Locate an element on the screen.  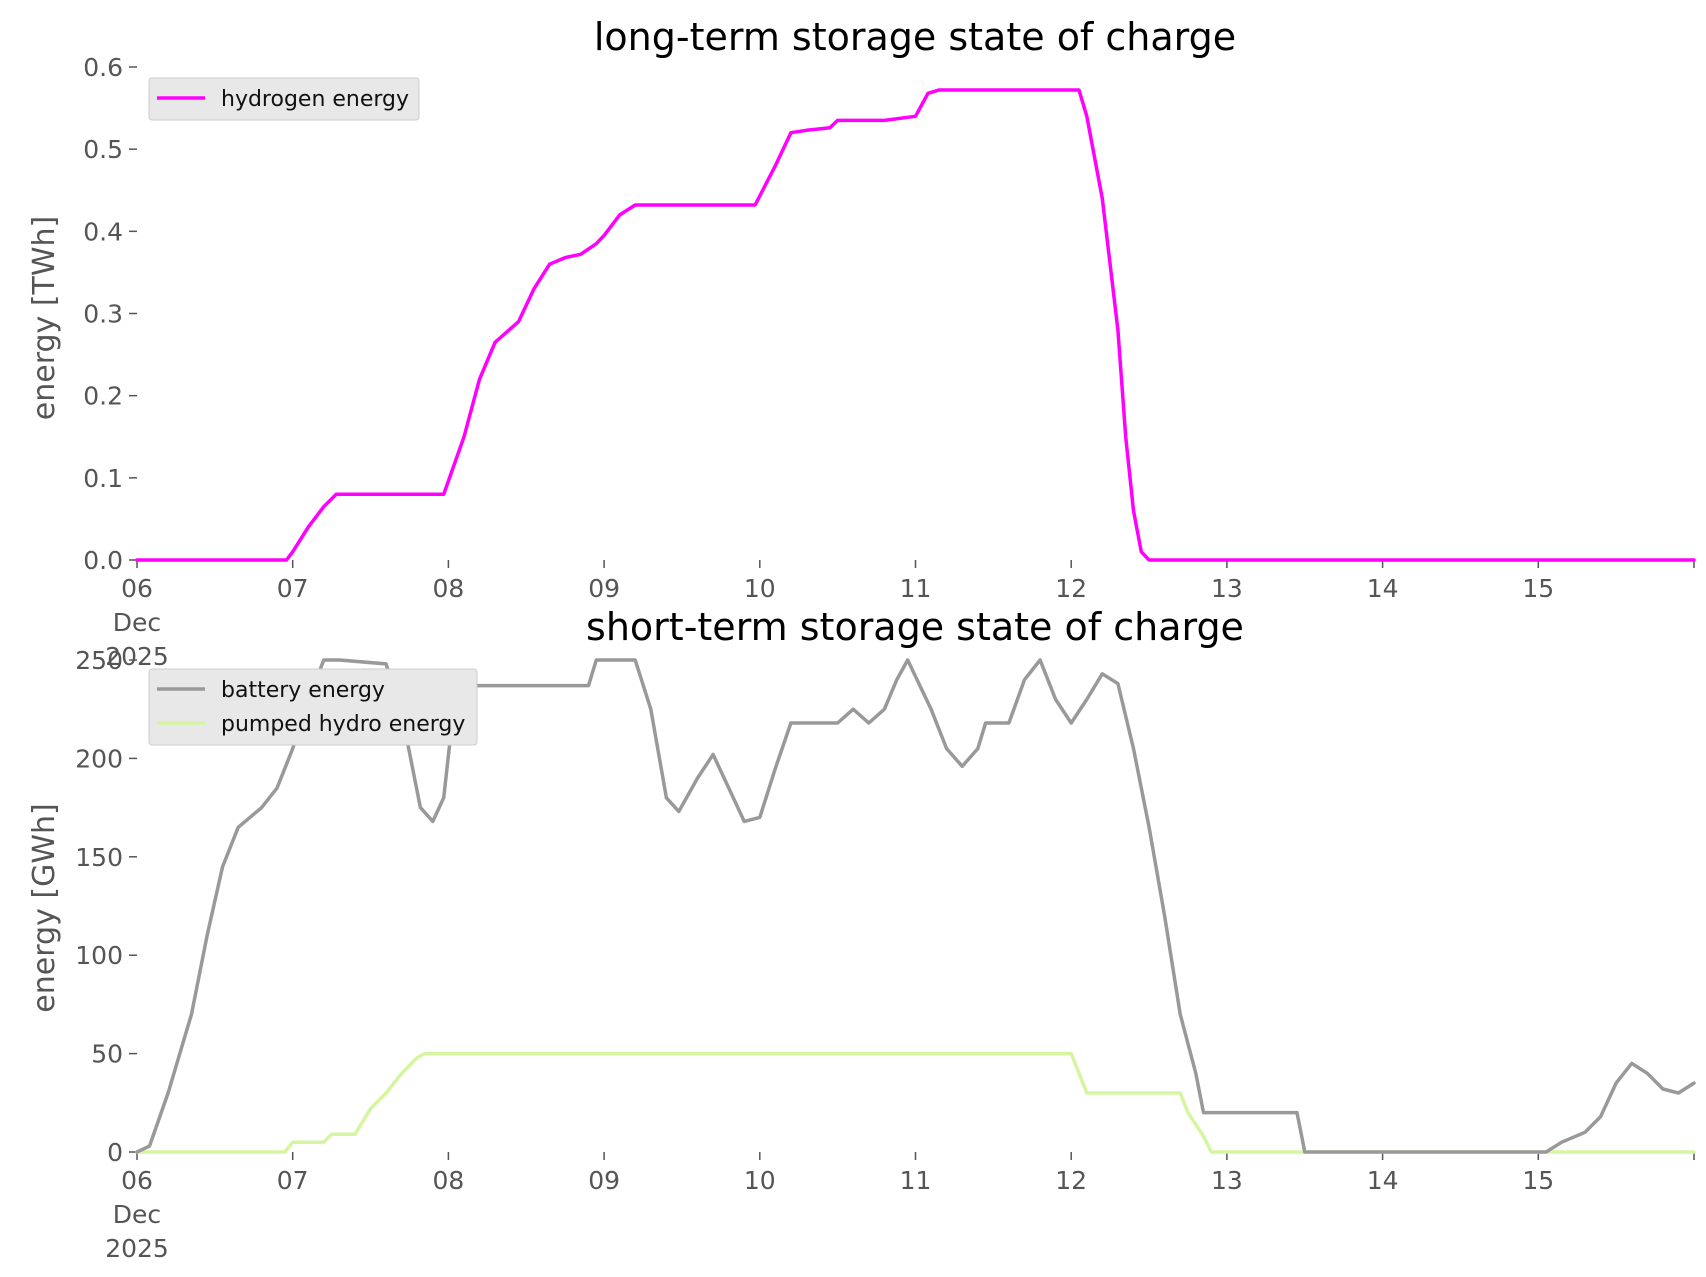
long-term-y-ticks: 0.0 0.1 0.2 0.3 0.4 0.5 0.6 is located at coordinates (110, 314).